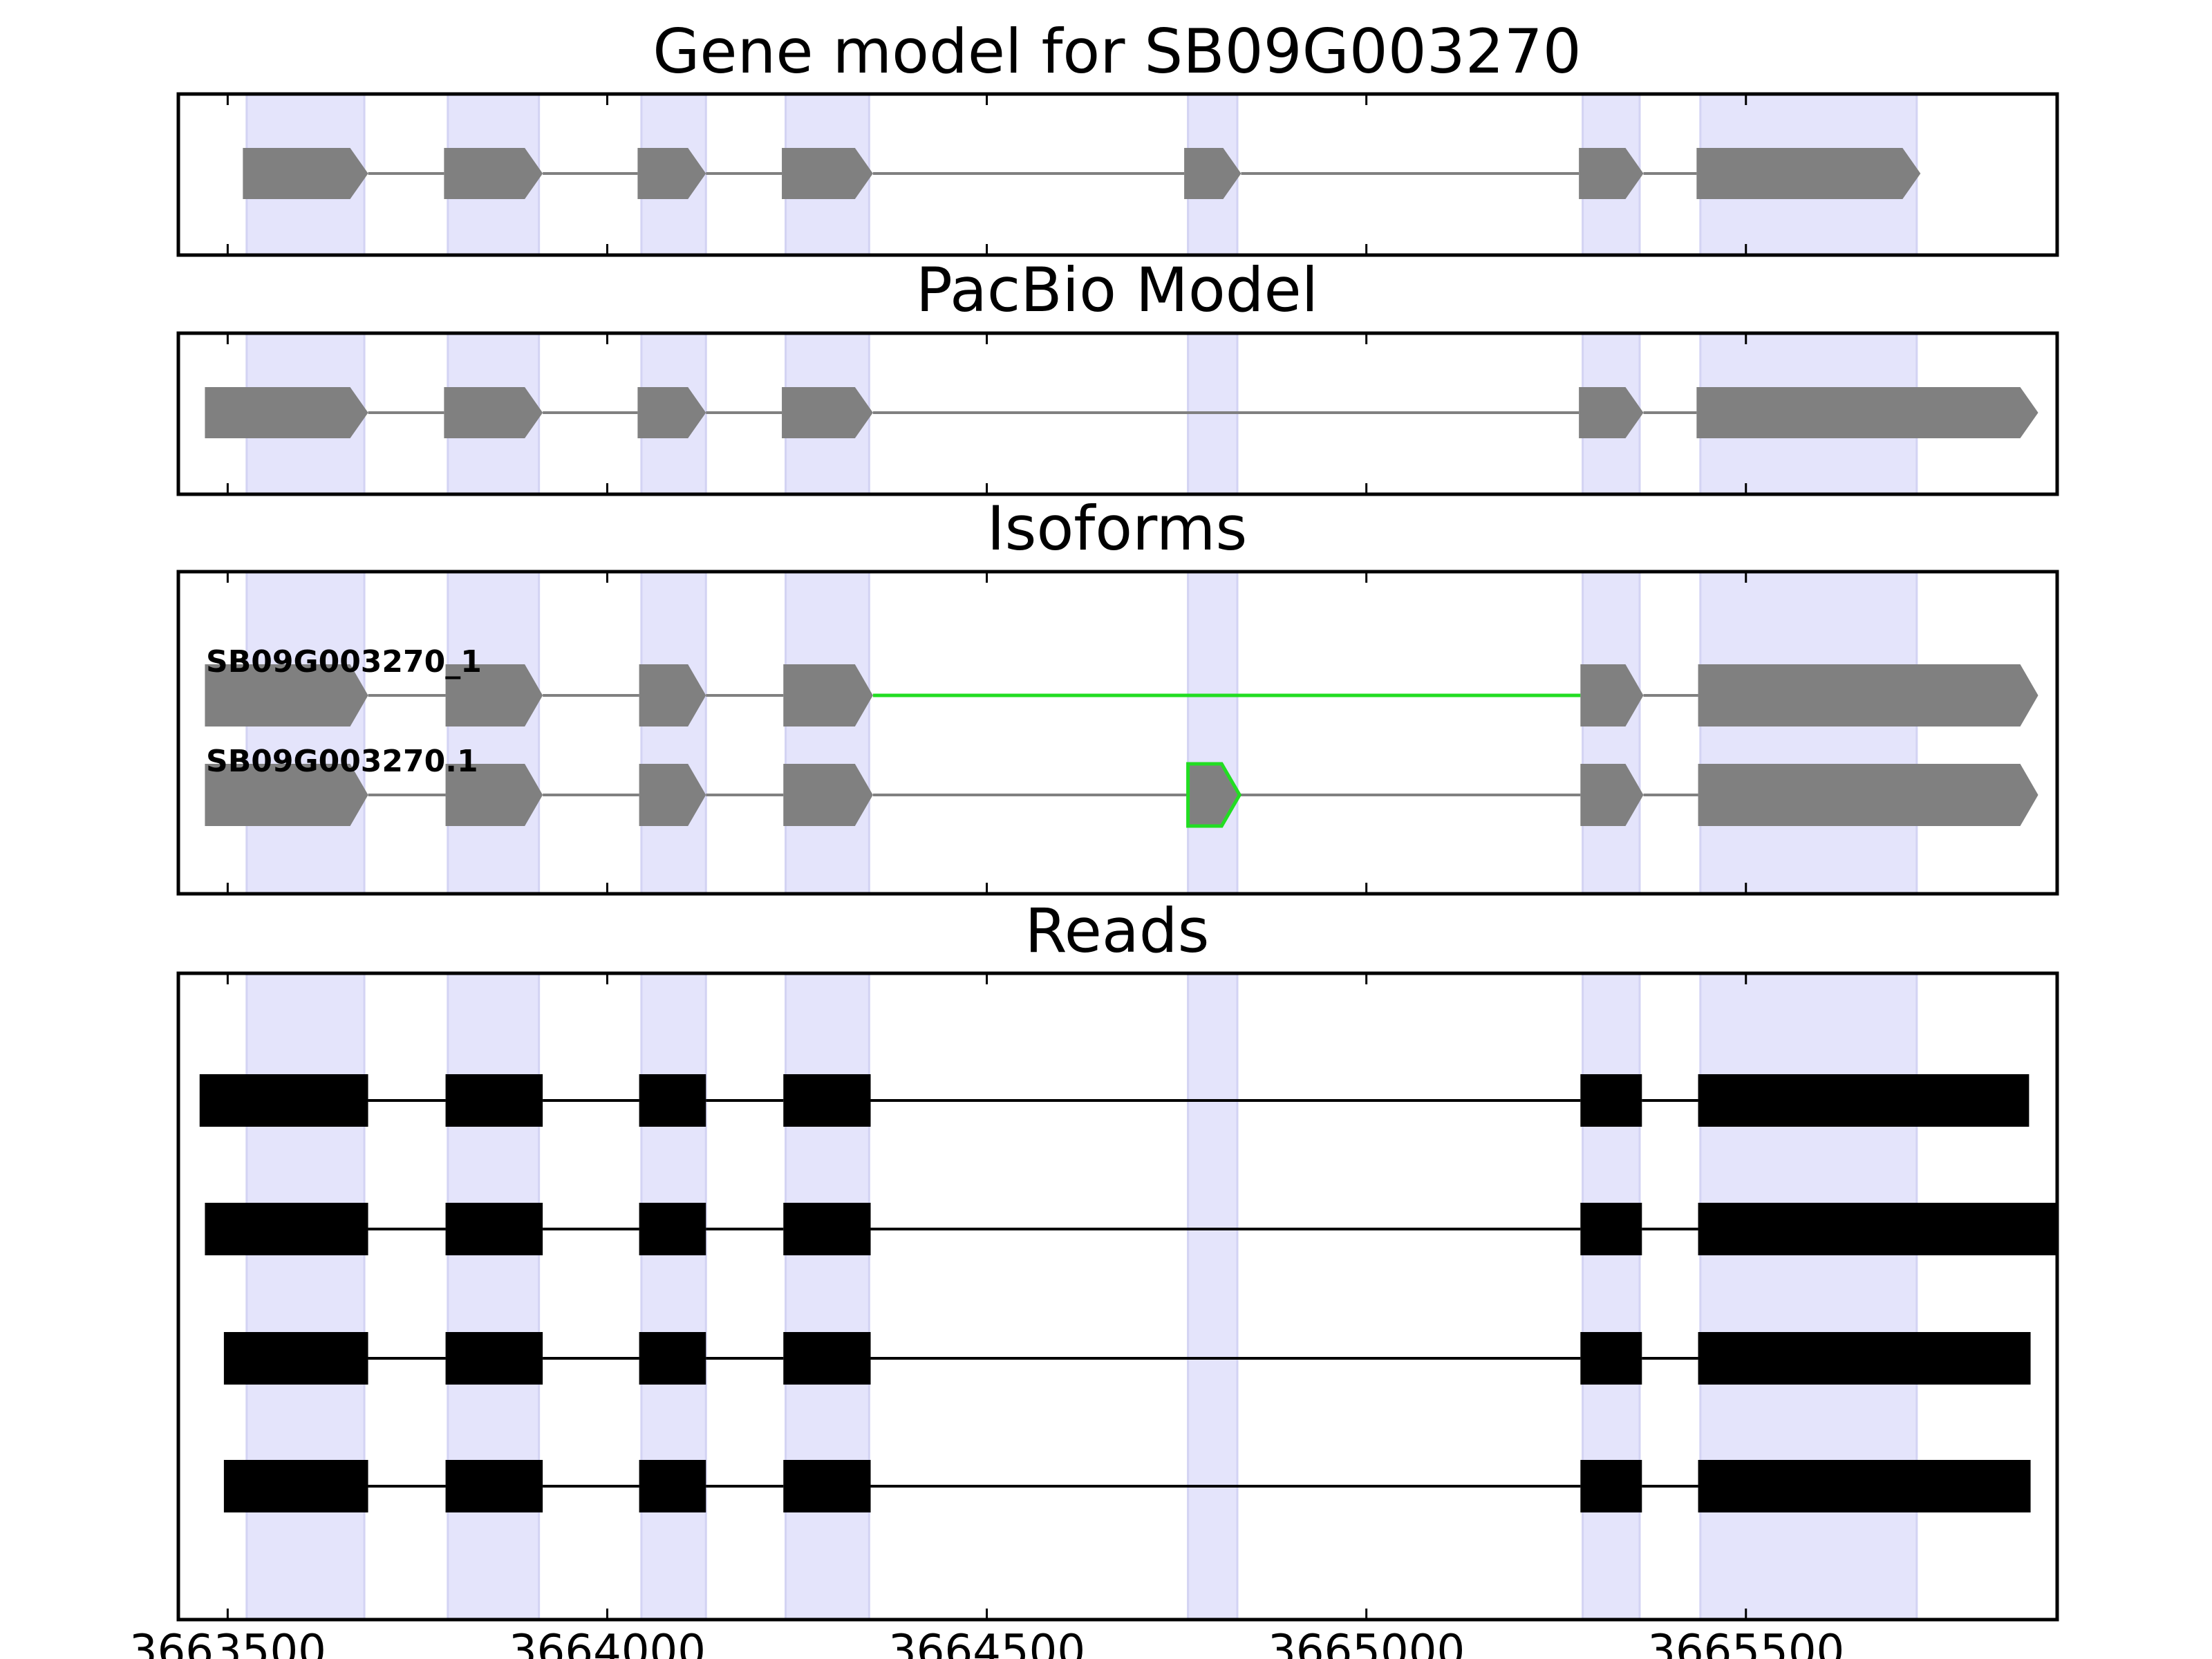  Describe the element at coordinates (1117, 51) in the screenshot. I see `gene-model-title: Gene model for SB09G003270` at that location.